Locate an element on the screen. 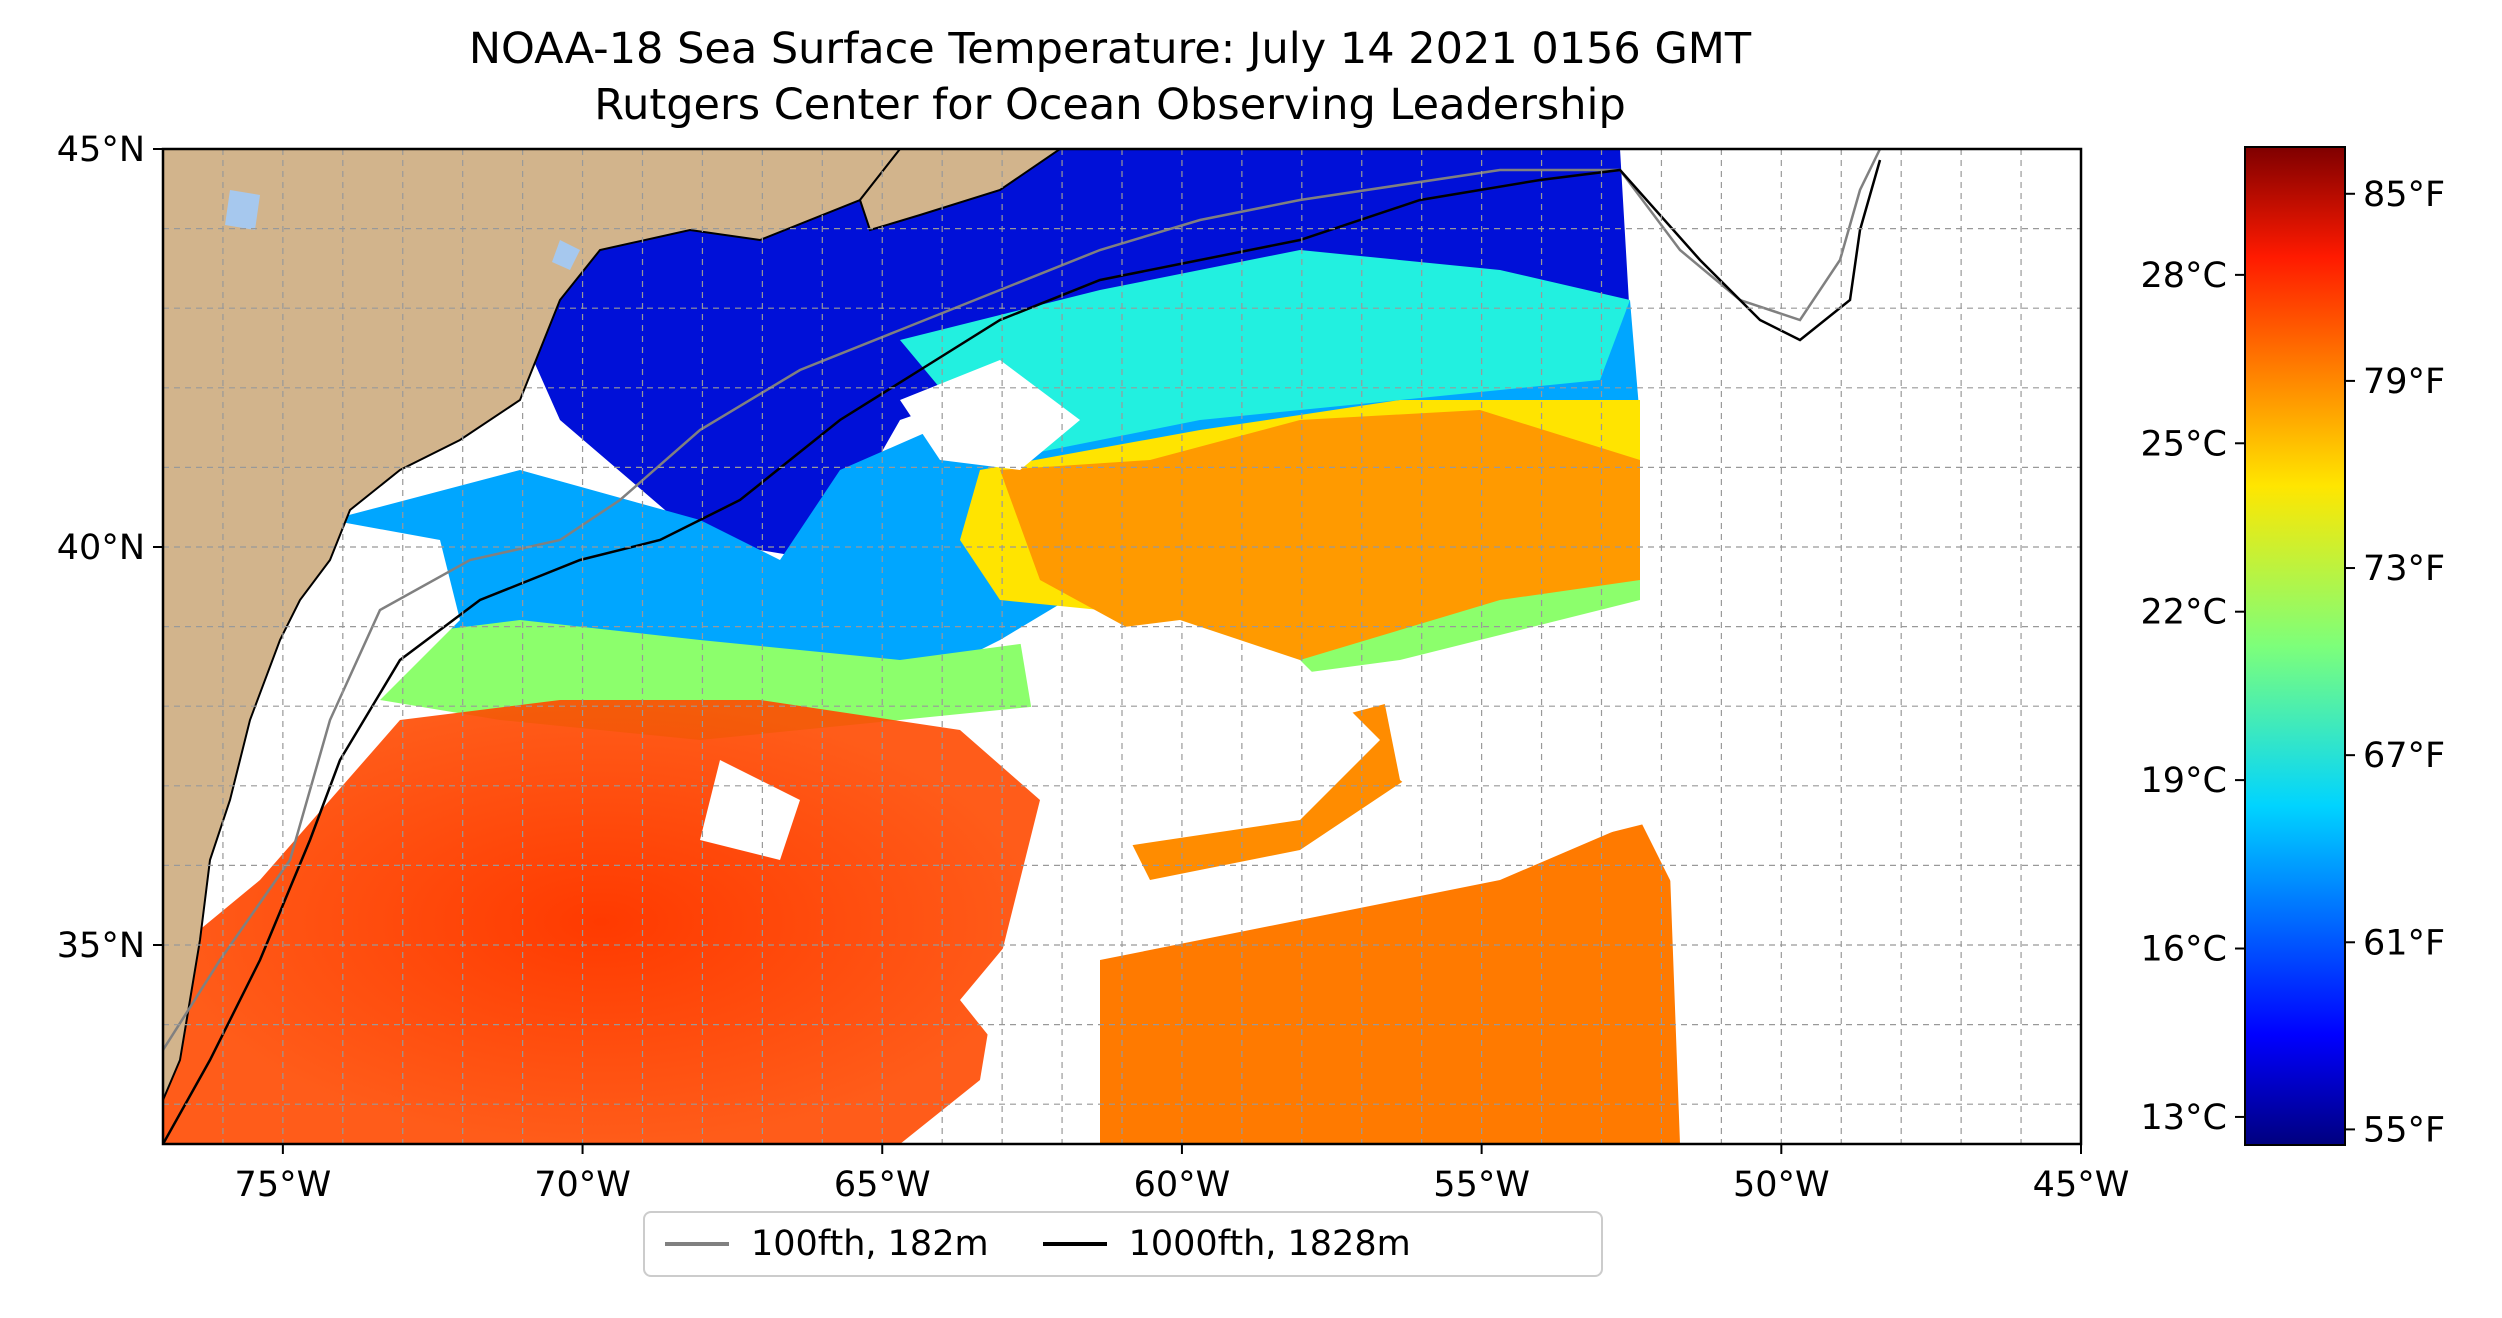 Image resolution: width=2502 pixels, height=1318 pixels. fahrenheit-tick-label: 55°F is located at coordinates (2404, 1130).